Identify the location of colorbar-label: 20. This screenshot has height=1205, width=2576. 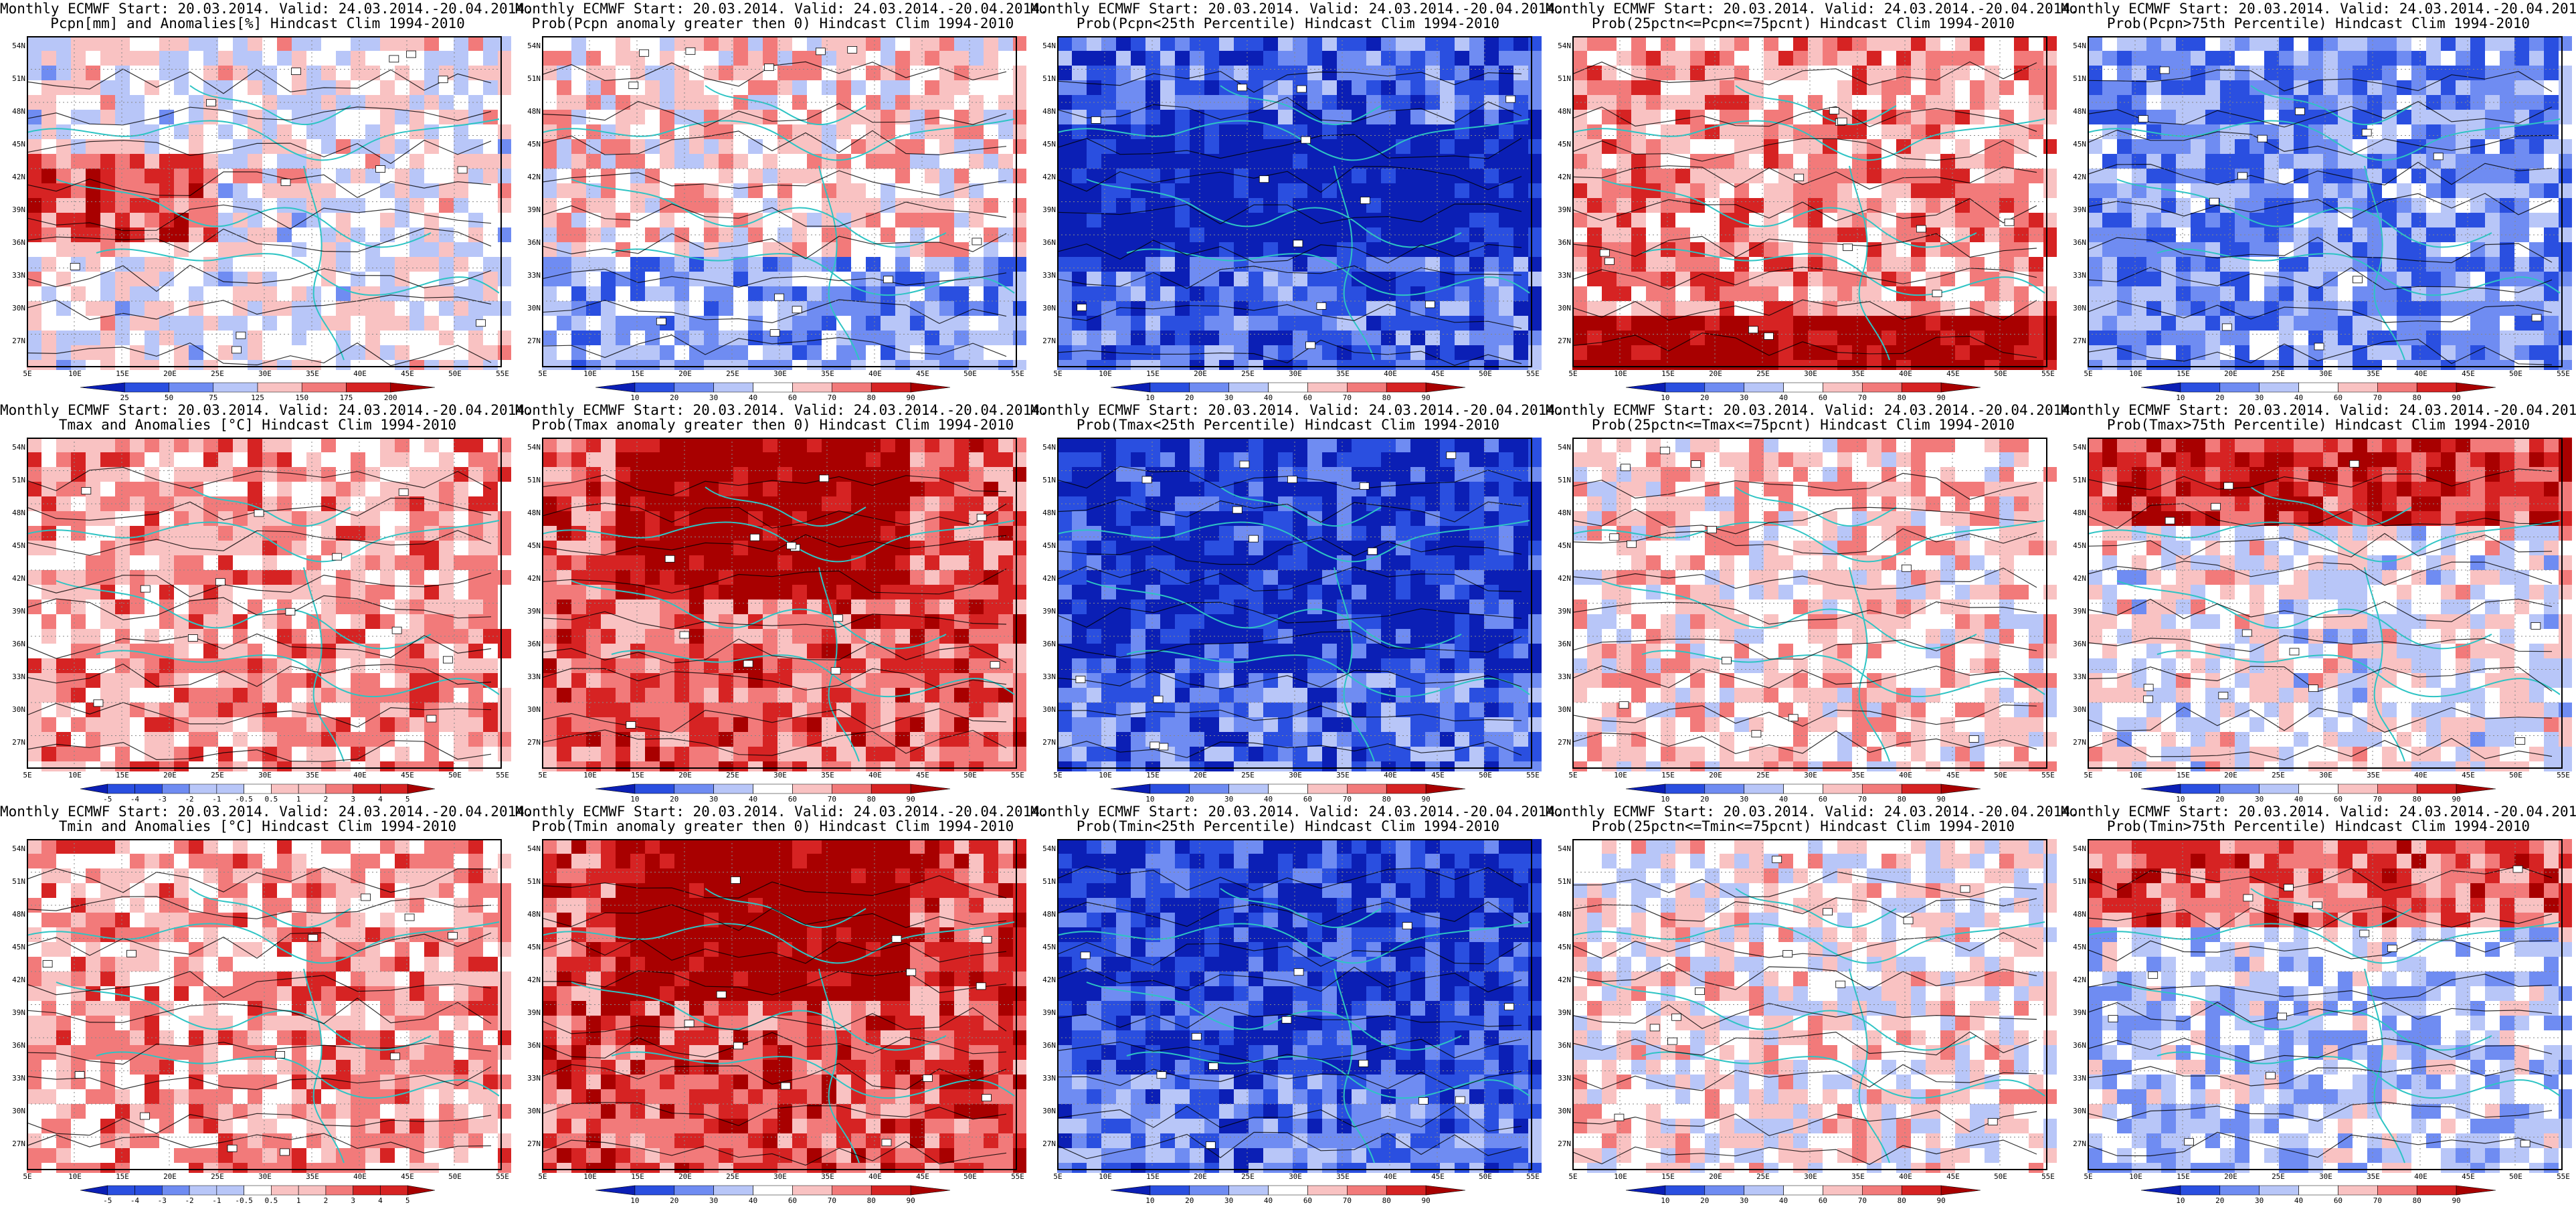
(674, 1200).